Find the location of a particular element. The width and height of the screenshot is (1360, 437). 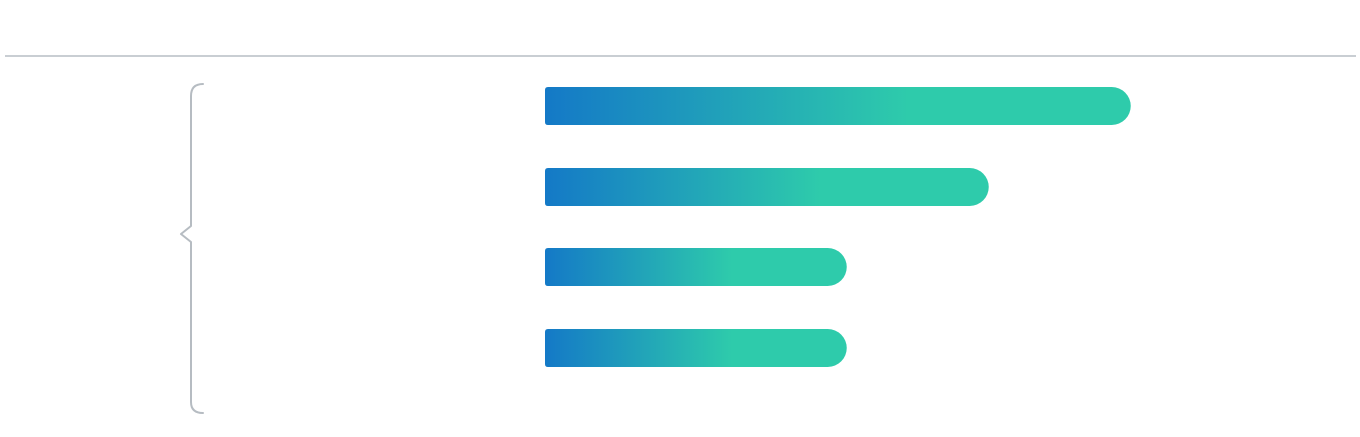

header-phase-1-2: PHASE 1/2 is located at coordinates (1255, 22).